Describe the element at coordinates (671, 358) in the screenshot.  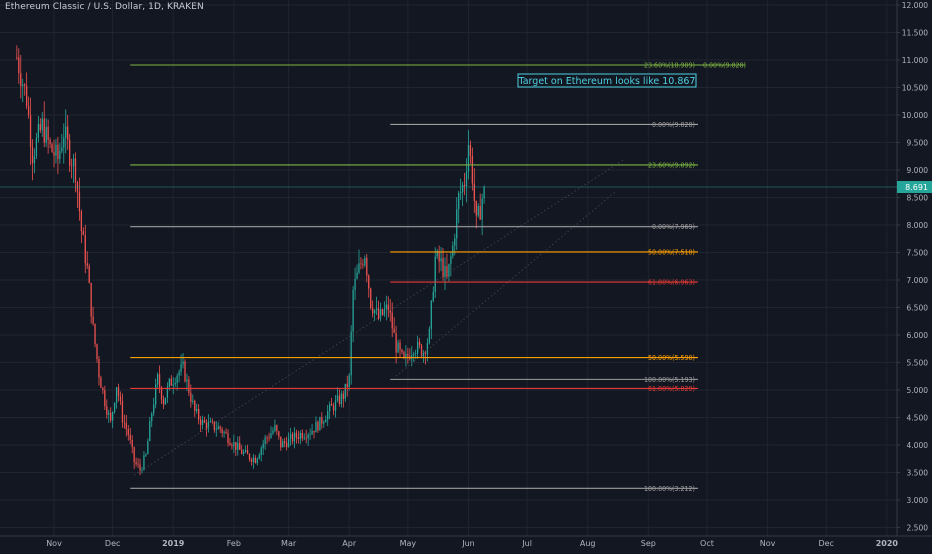
I see `fib-level-label: 50.00%(5.590)` at that location.